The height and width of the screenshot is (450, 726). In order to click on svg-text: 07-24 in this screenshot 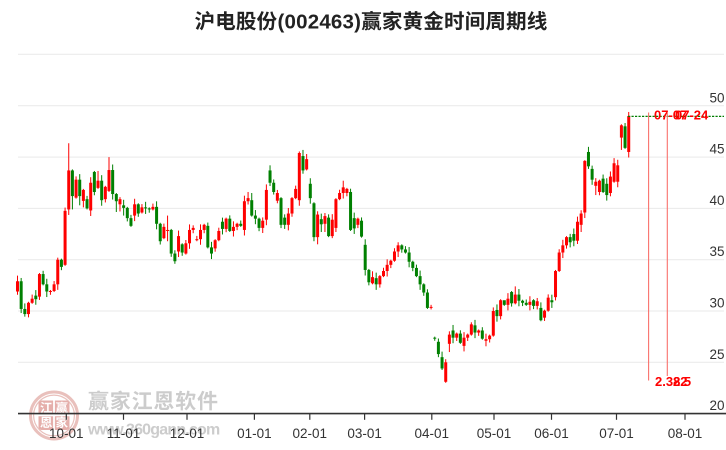, I will do `click(692, 115)`.